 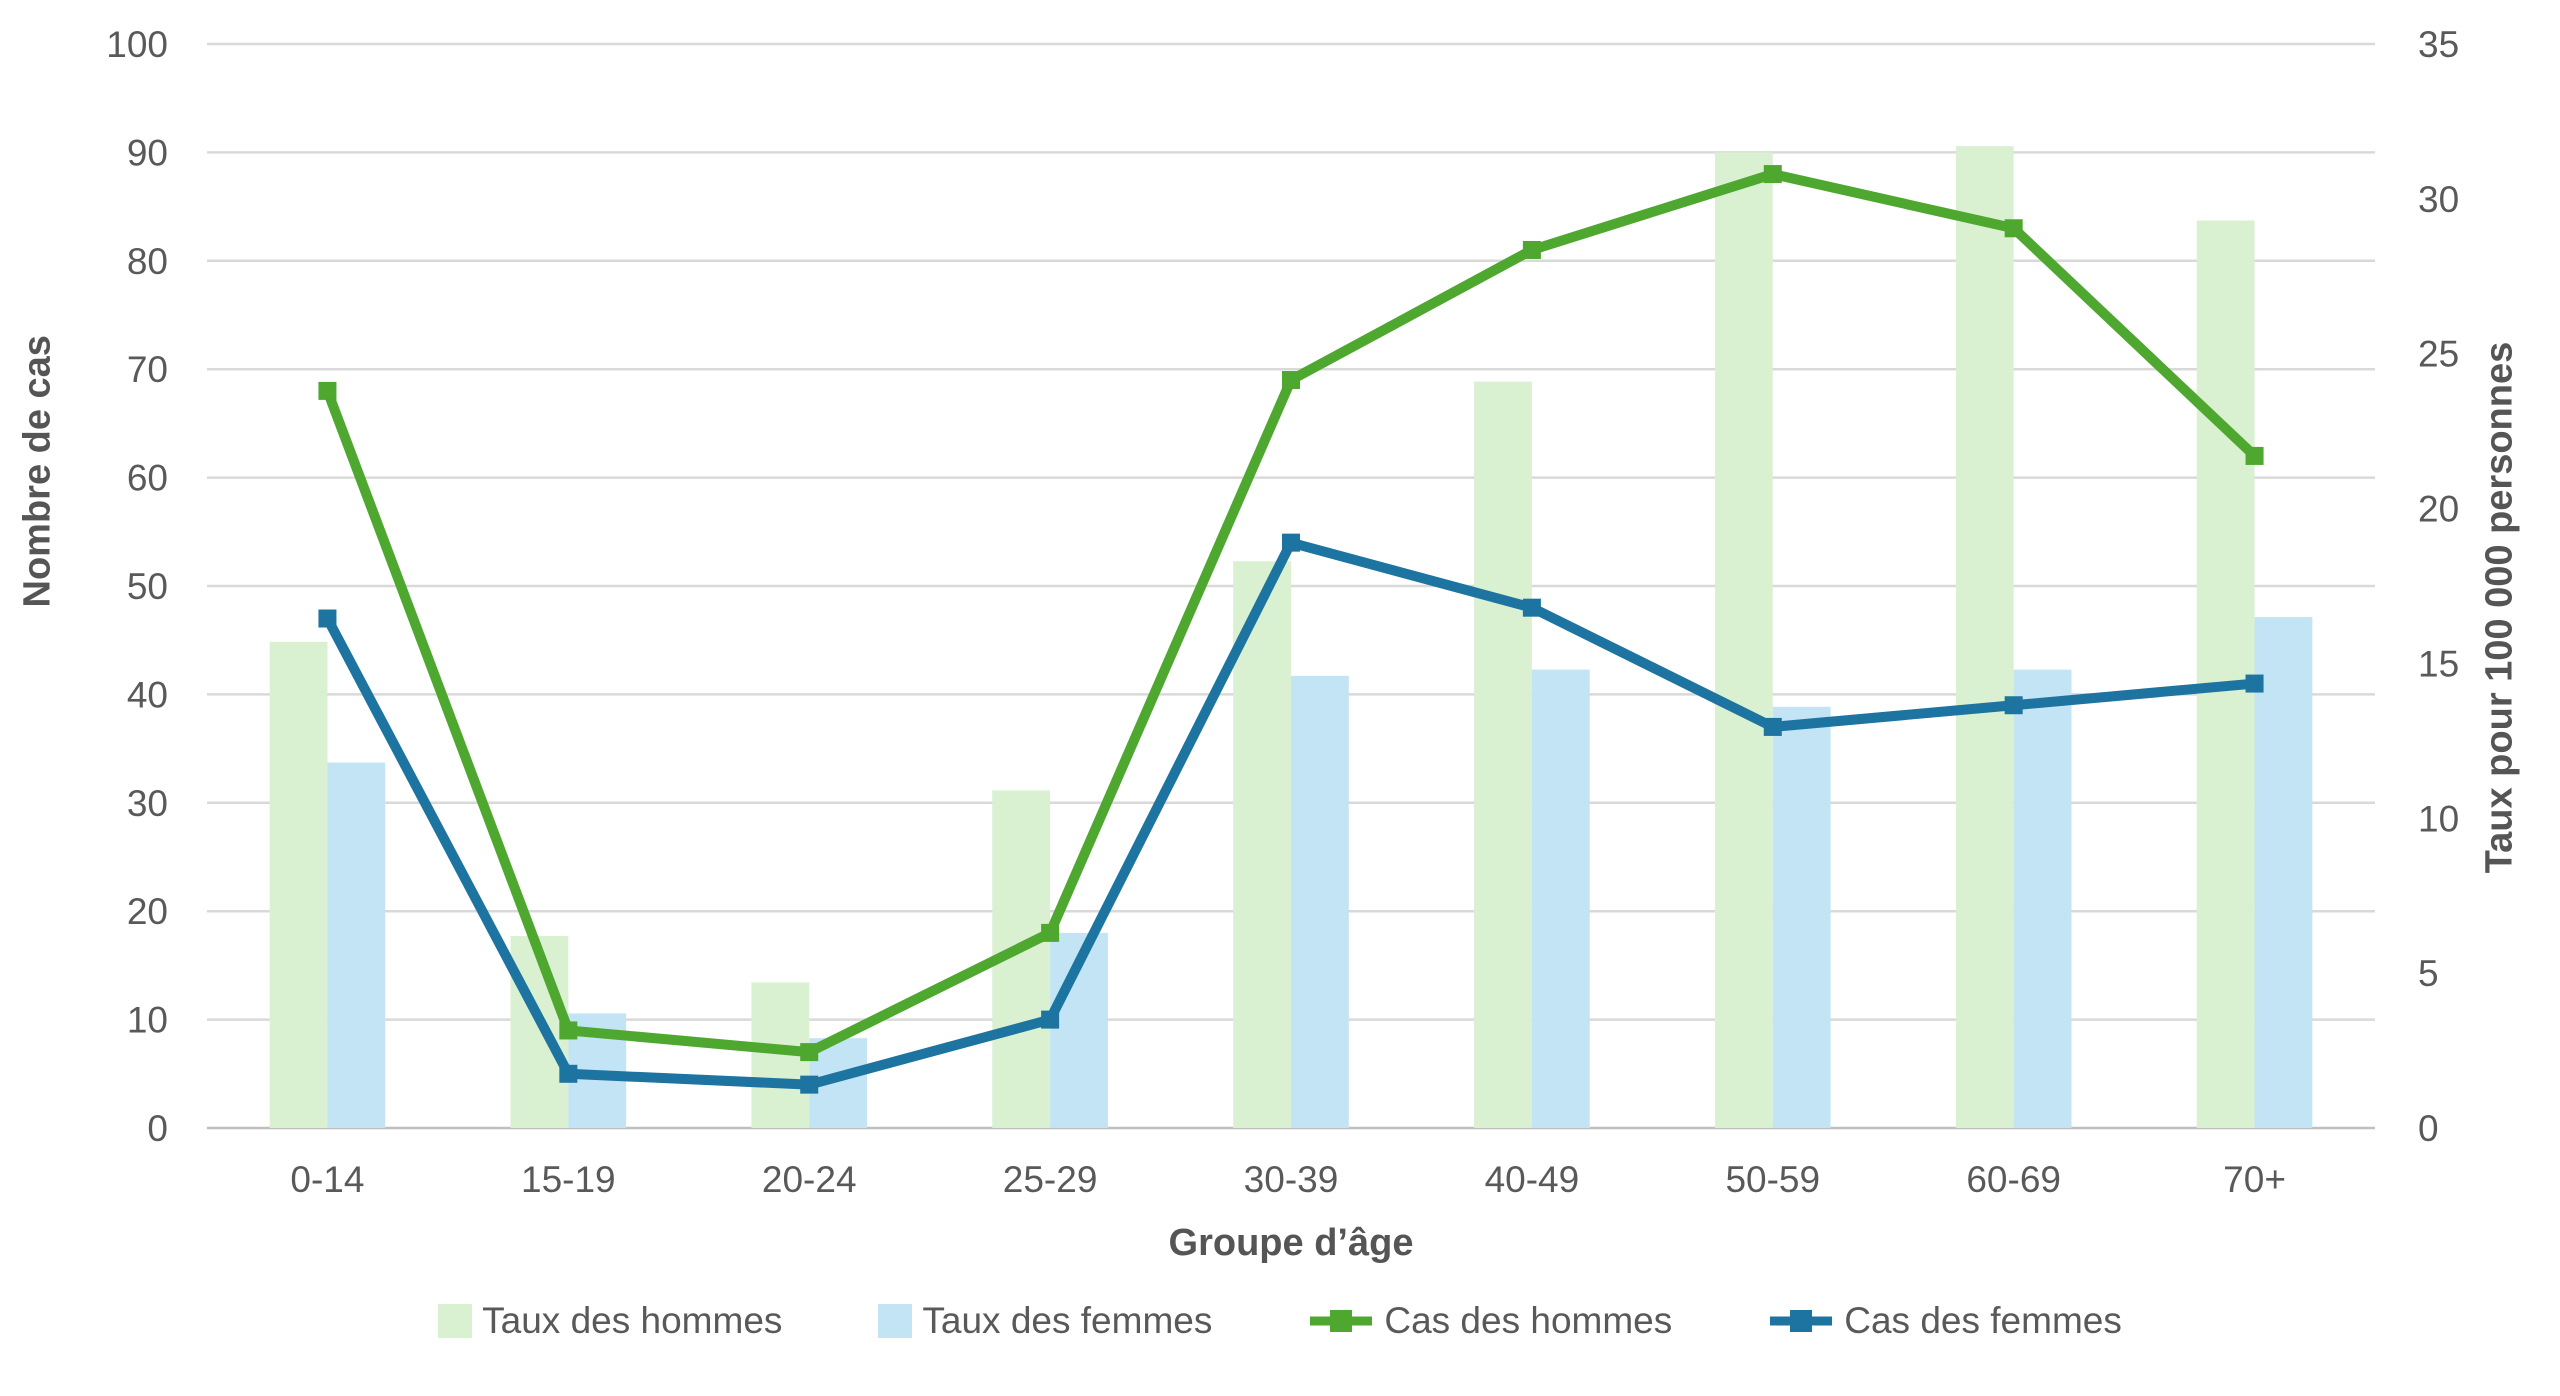 I want to click on left-axis-tick-labels: 0 10 20 30 40 50 60 70 80 90 100, so click(x=137, y=586).